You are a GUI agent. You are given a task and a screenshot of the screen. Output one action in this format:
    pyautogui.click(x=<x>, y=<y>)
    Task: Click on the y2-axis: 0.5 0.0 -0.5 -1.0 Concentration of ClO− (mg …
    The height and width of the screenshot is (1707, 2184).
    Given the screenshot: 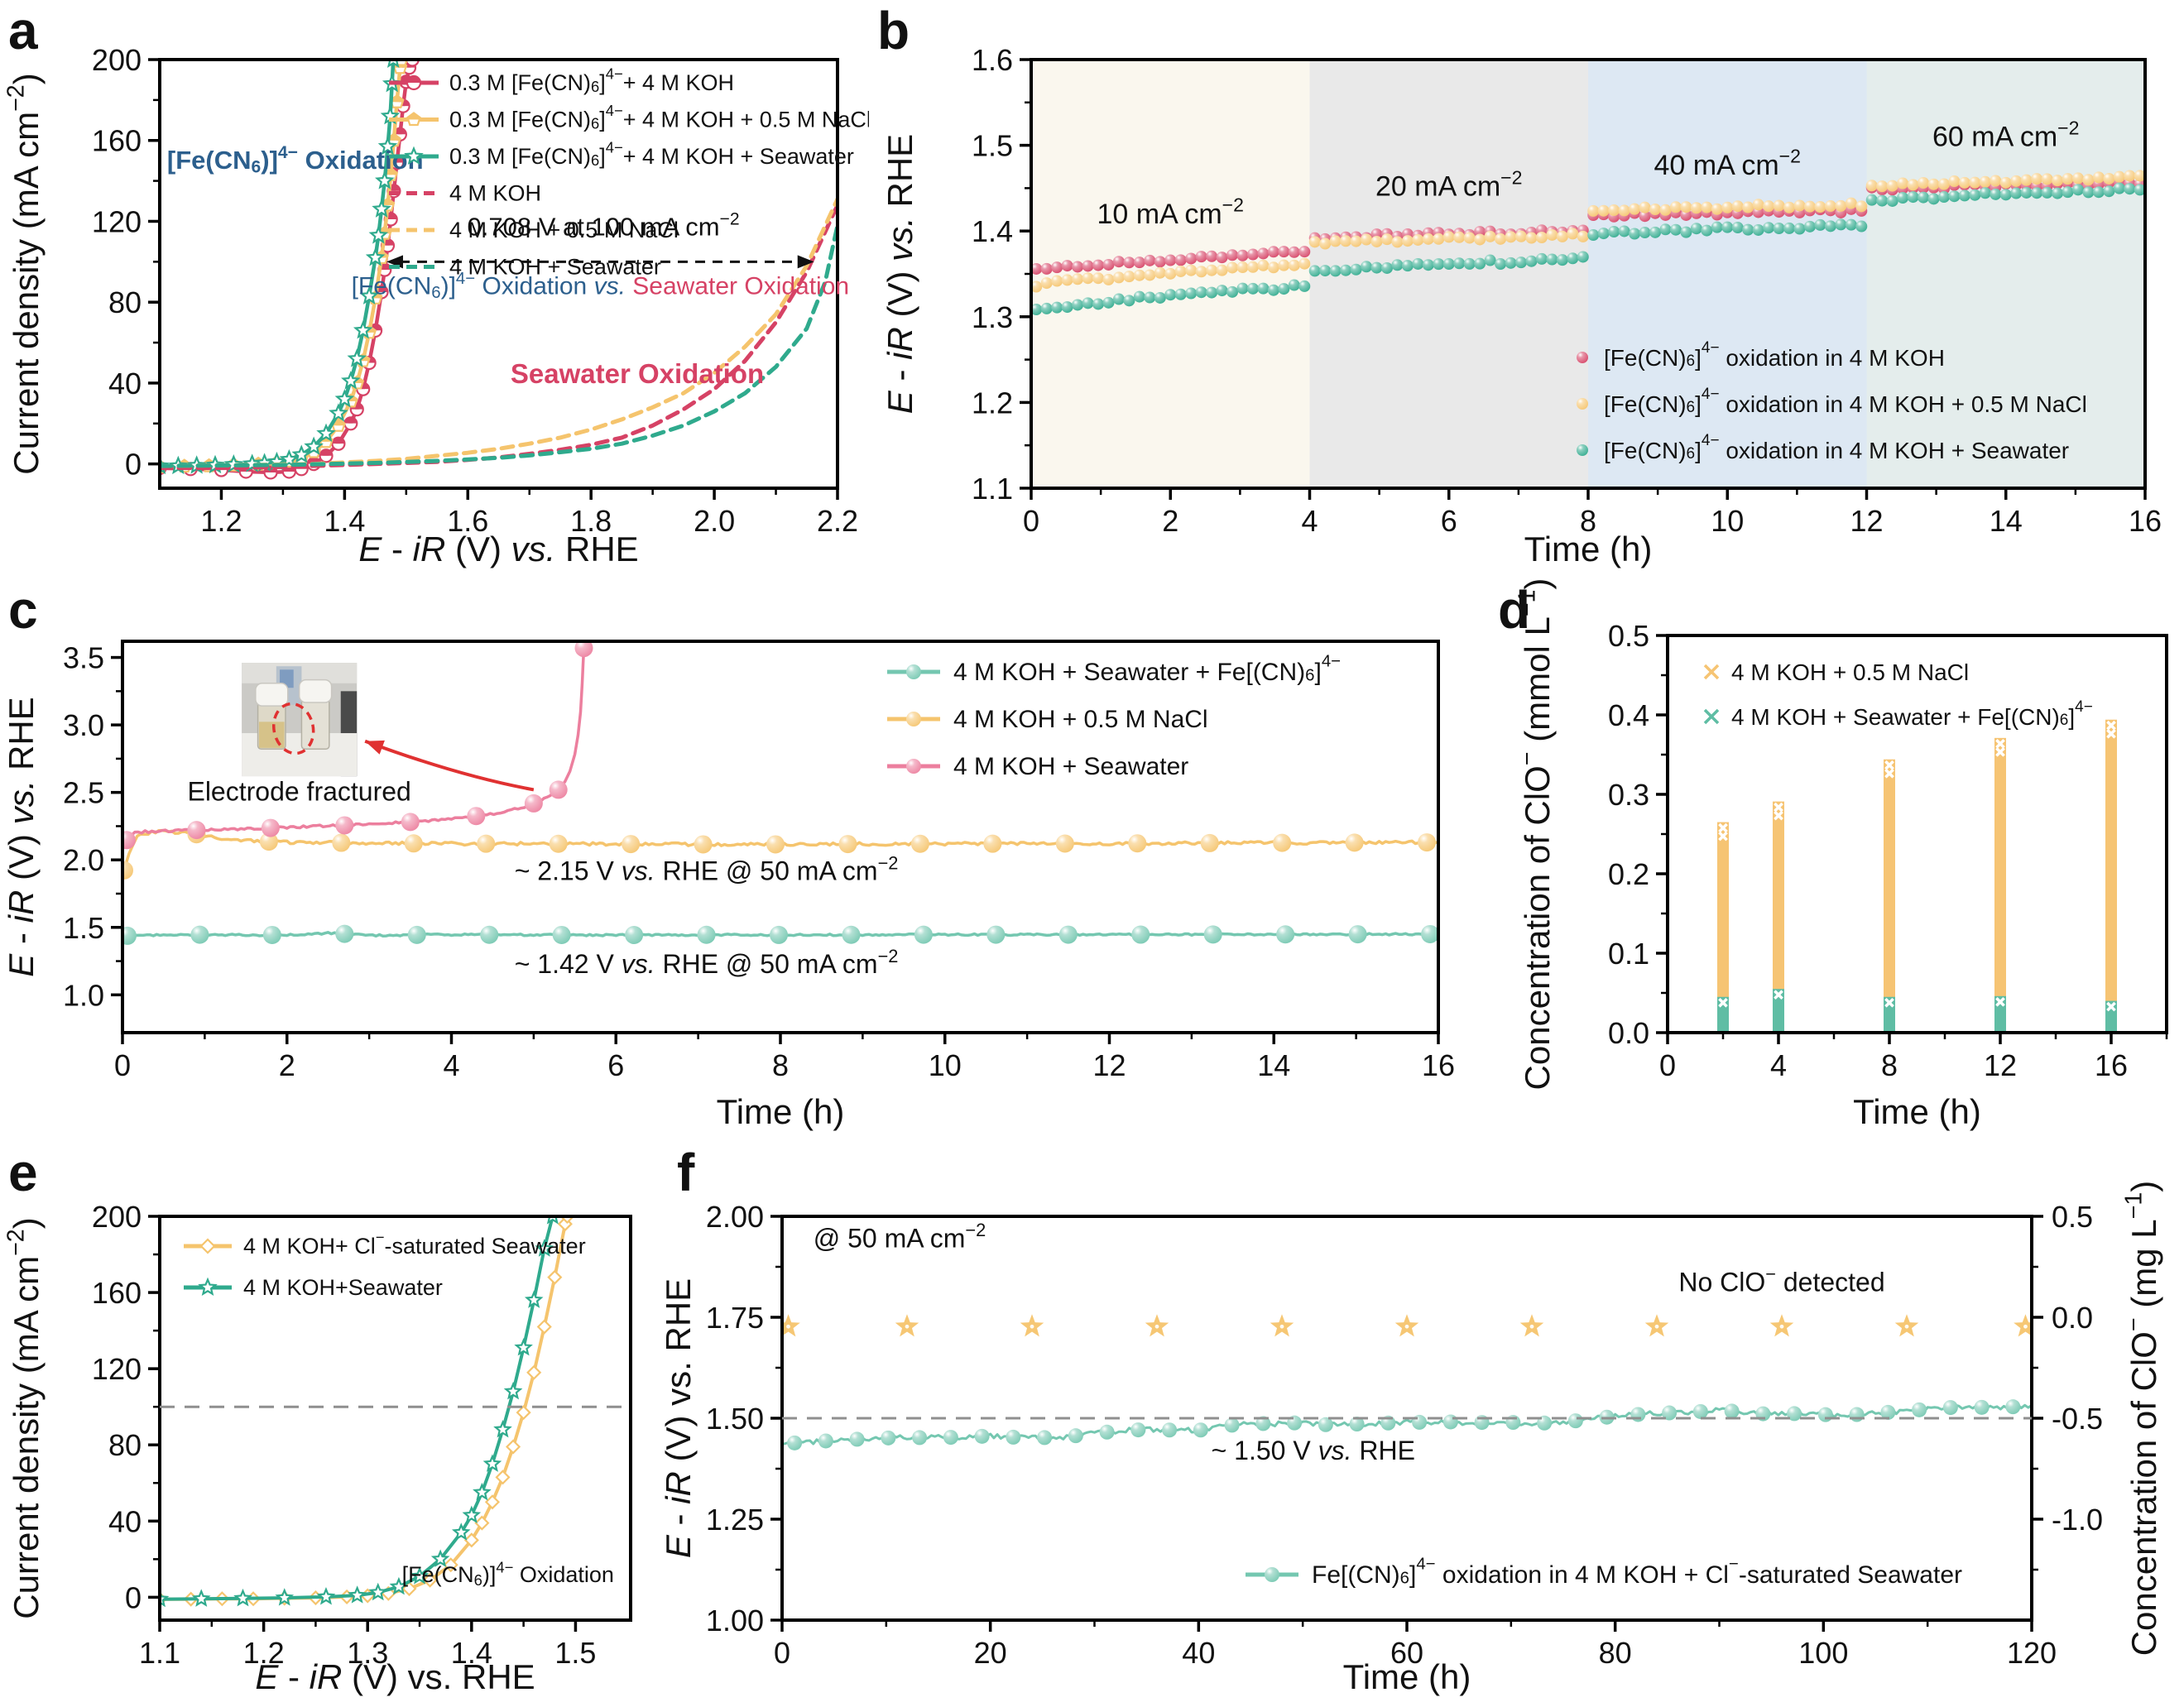 What is the action you would take?
    pyautogui.click(x=2097, y=1419)
    